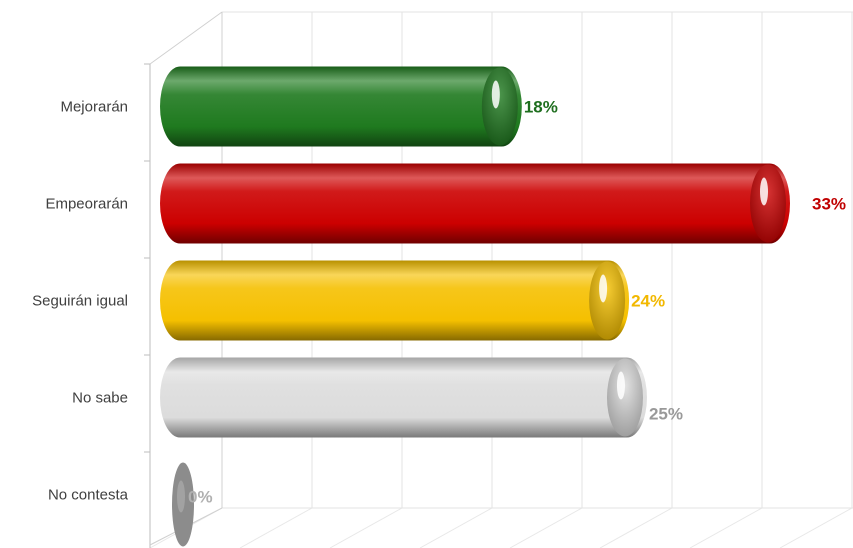 The width and height of the screenshot is (853, 548). What do you see at coordinates (648, 301) in the screenshot?
I see `data-label: 24%` at bounding box center [648, 301].